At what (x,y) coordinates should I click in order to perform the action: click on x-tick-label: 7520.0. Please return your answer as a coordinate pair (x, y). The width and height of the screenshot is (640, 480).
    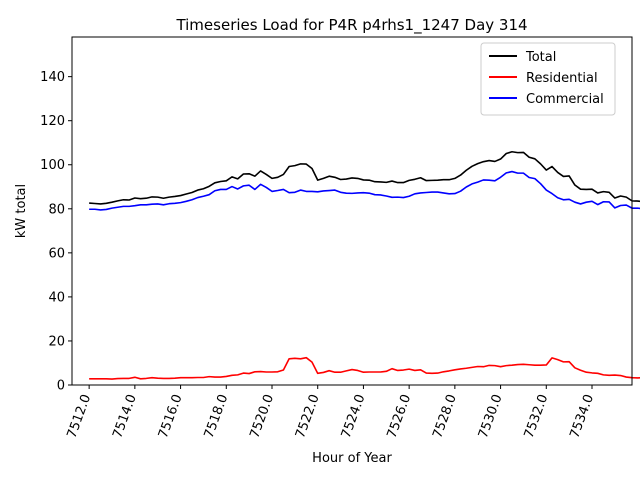
    Looking at the image, I should click on (262, 416).